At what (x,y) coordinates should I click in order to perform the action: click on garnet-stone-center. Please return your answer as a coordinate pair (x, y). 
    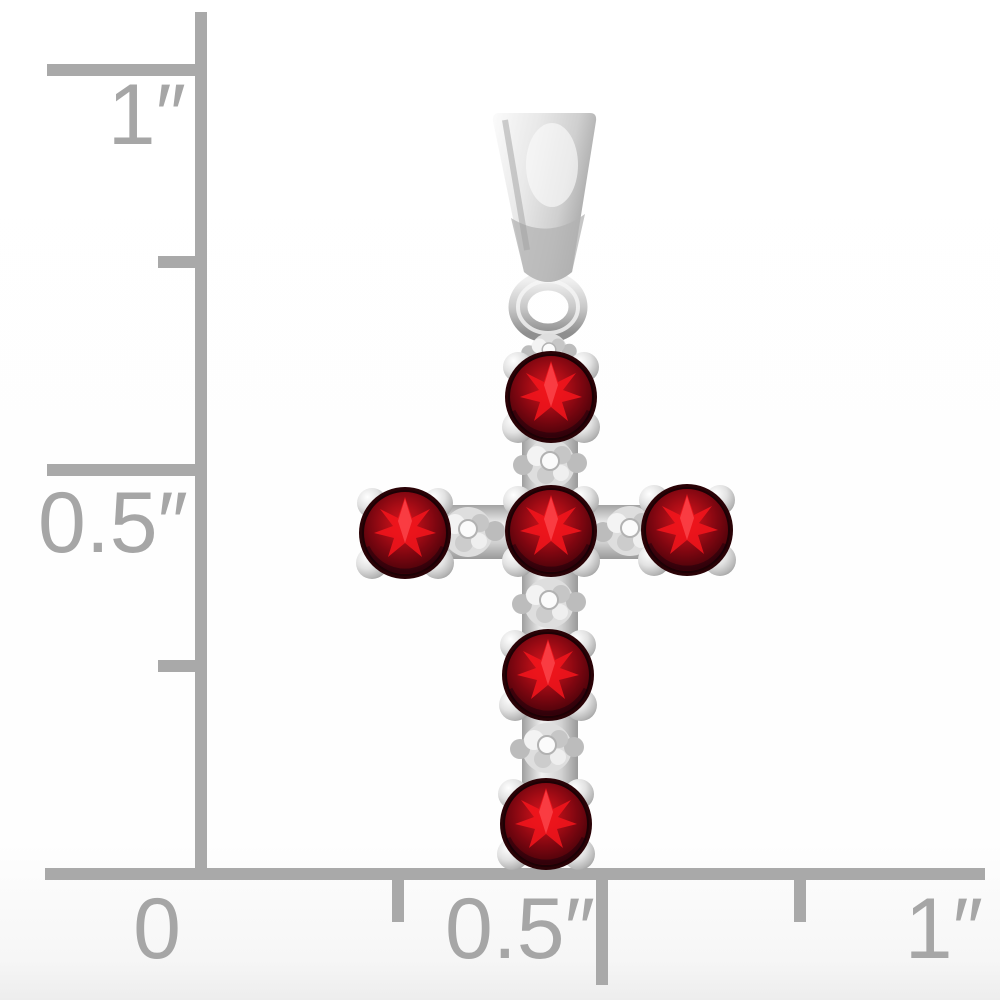
    Looking at the image, I should click on (551, 531).